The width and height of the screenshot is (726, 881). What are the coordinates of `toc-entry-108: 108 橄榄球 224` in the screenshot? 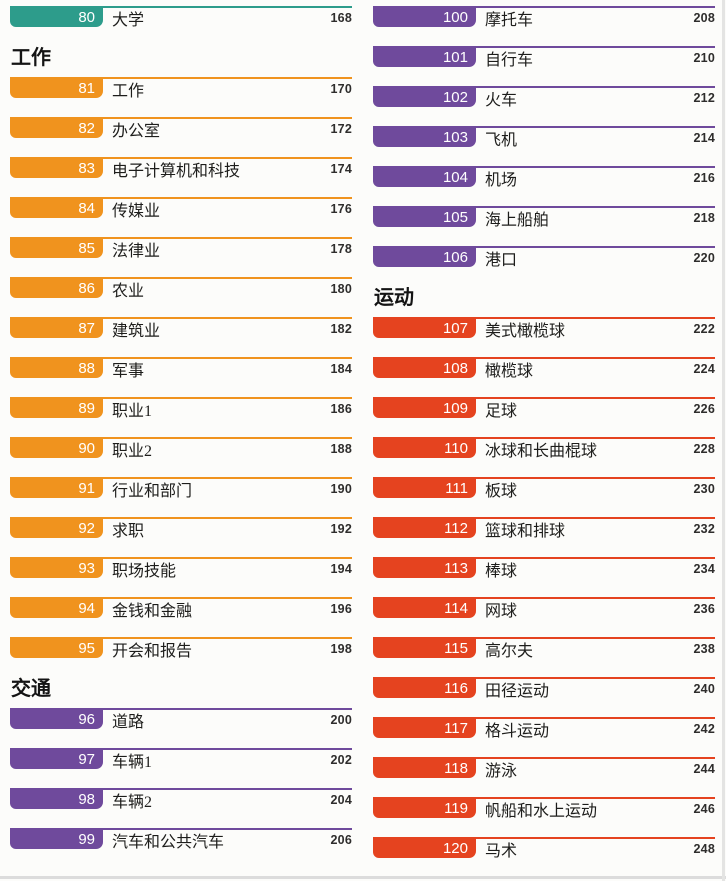 It's located at (544, 368).